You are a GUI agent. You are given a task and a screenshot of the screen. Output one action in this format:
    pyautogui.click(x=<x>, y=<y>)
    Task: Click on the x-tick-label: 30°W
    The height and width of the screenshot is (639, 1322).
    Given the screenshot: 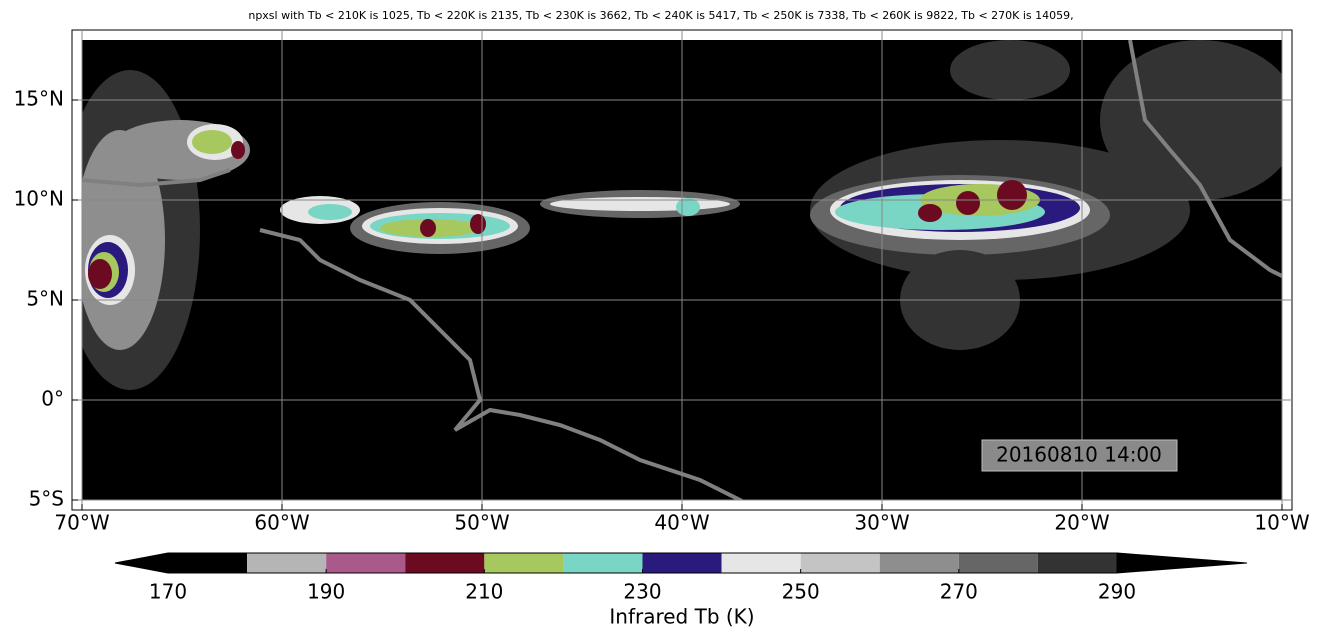 What is the action you would take?
    pyautogui.click(x=881, y=523)
    